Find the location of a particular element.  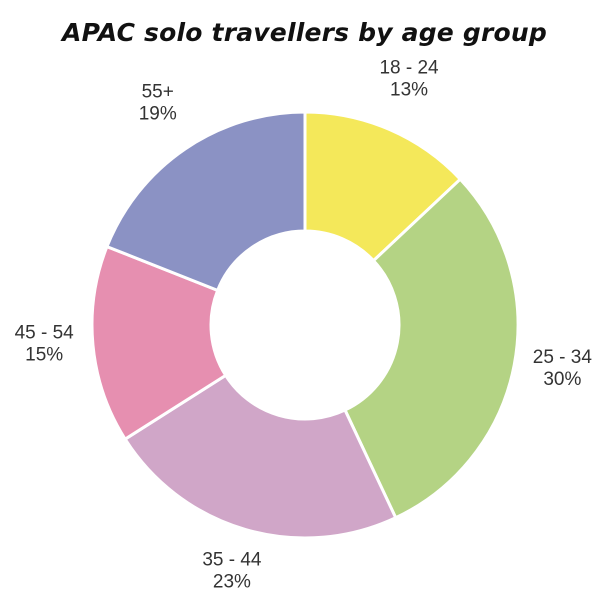

slice-label-35-44: 35 - 44 23% is located at coordinates (232, 571).